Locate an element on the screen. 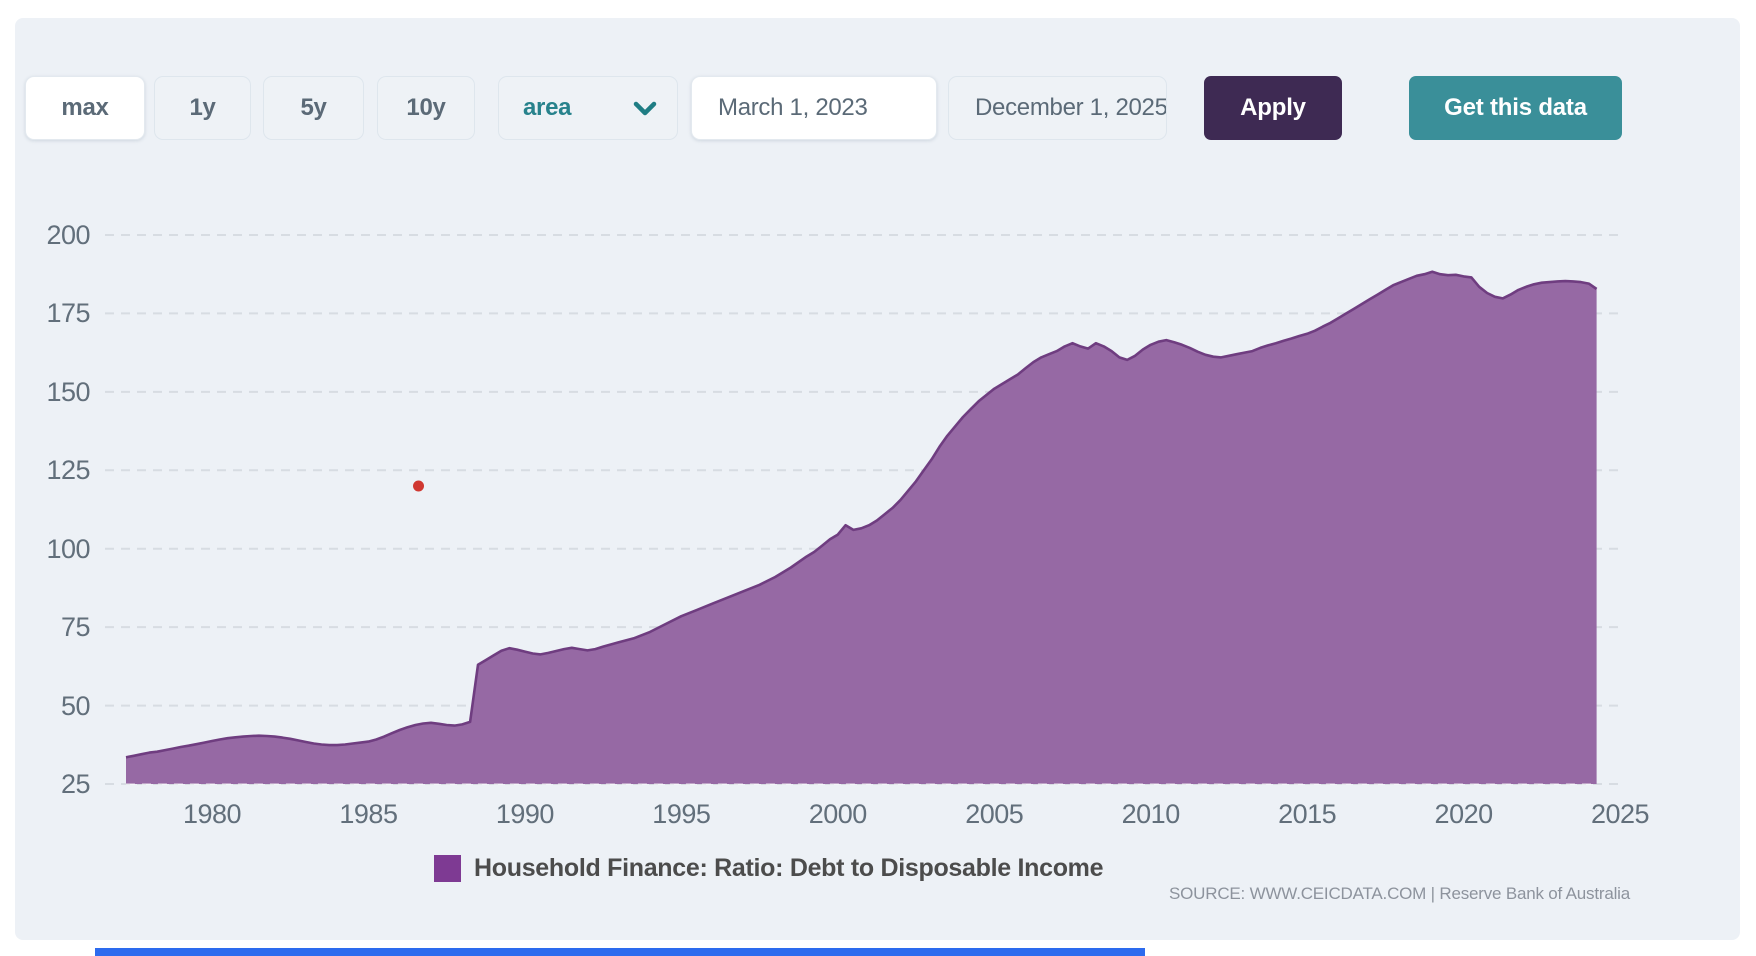  range-button-1y: 1y is located at coordinates (202, 108).